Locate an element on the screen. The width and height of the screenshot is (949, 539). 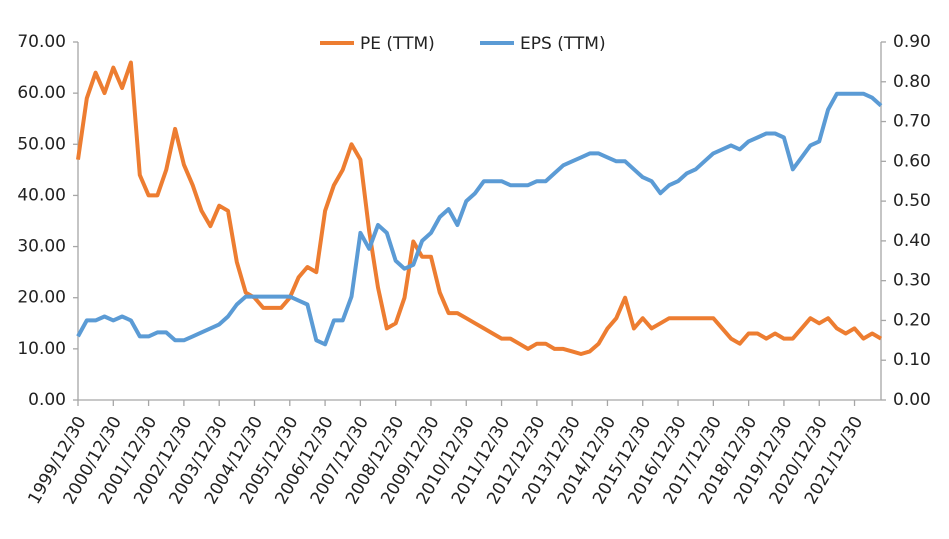
y-tick-label: 70.00 is located at coordinates (41, 42).